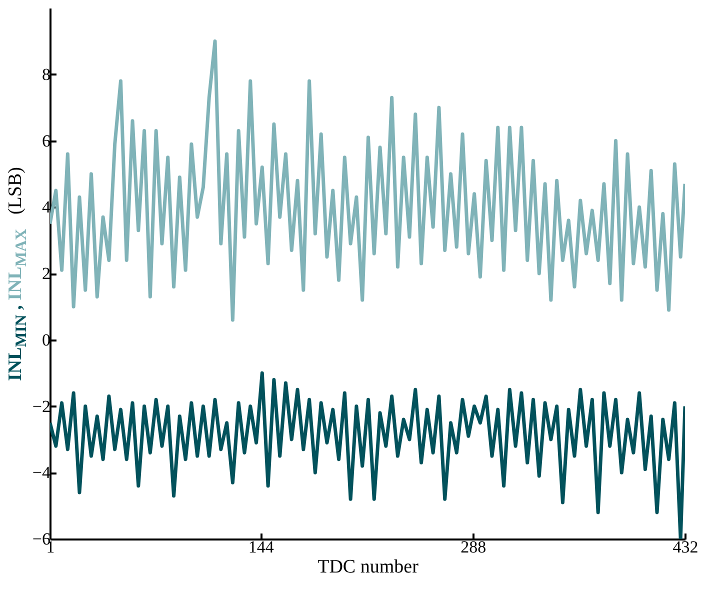  Describe the element at coordinates (369, 567) in the screenshot. I see `x-axis-title: TDC number` at that location.